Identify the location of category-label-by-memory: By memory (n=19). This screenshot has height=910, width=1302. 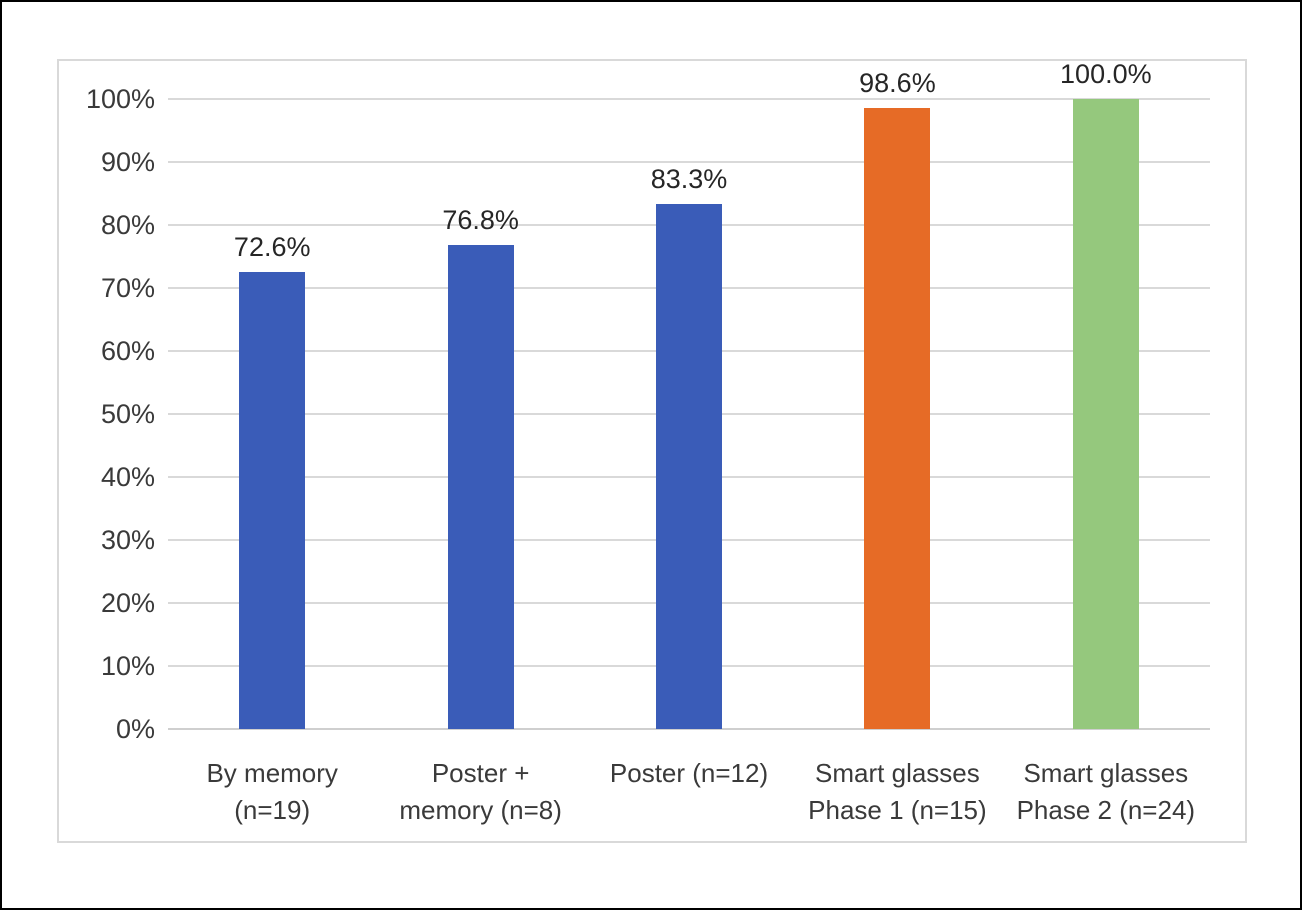
(272, 791).